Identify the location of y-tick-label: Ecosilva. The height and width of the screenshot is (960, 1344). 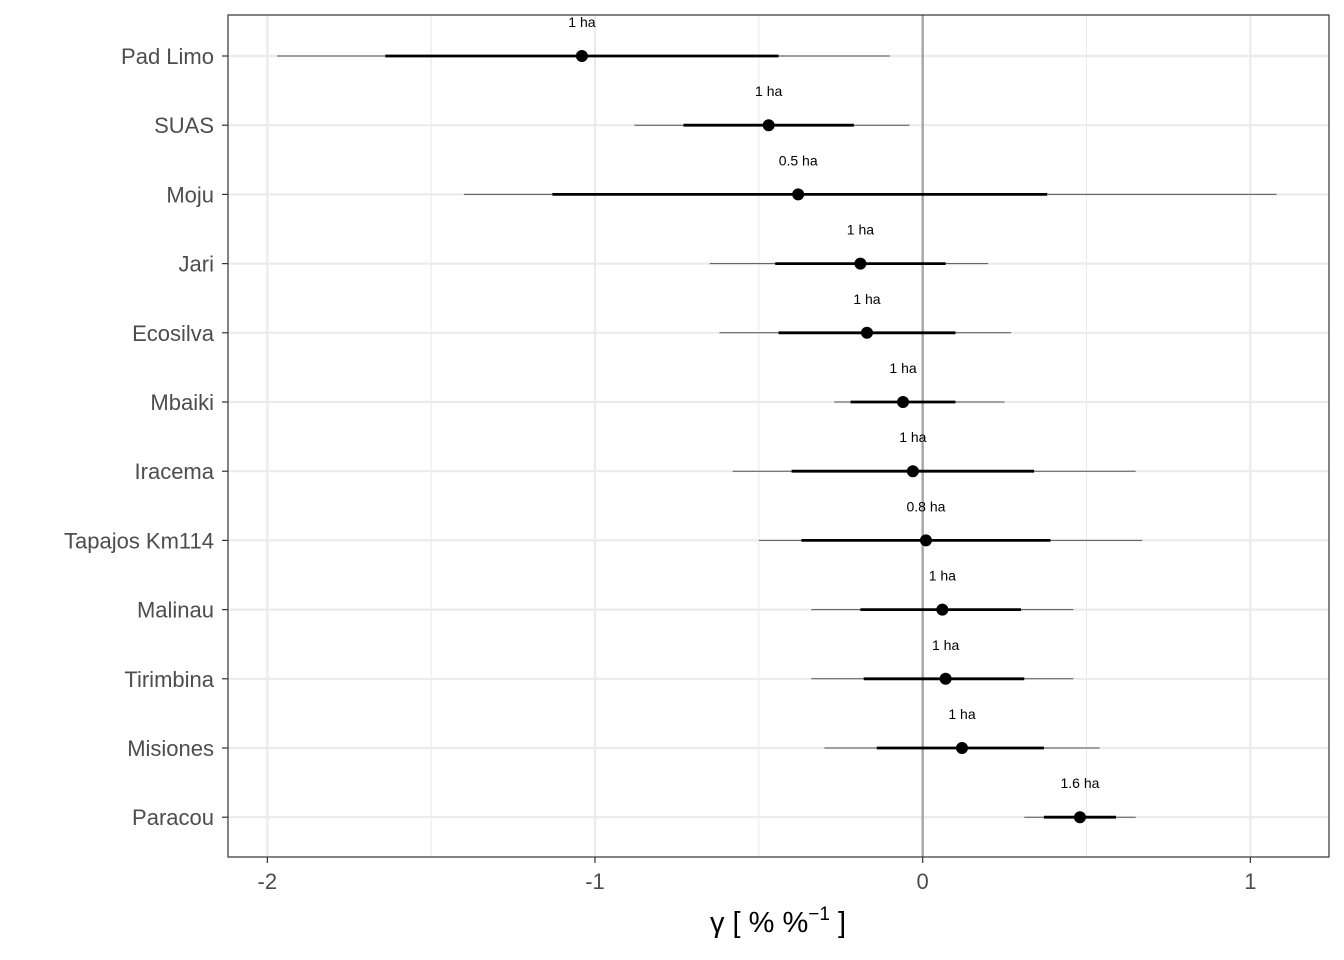
(173, 333).